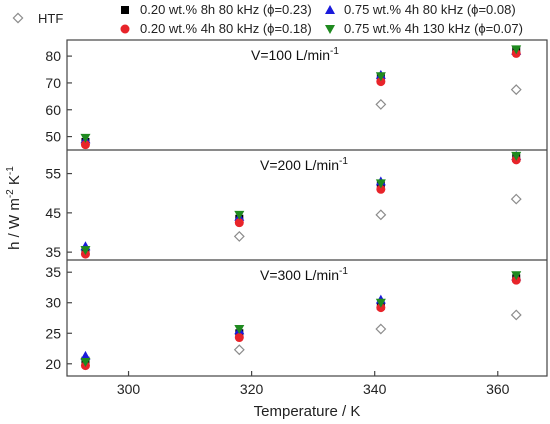 Image resolution: width=550 pixels, height=424 pixels. Describe the element at coordinates (53, 303) in the screenshot. I see `y-tick-label: 30` at that location.